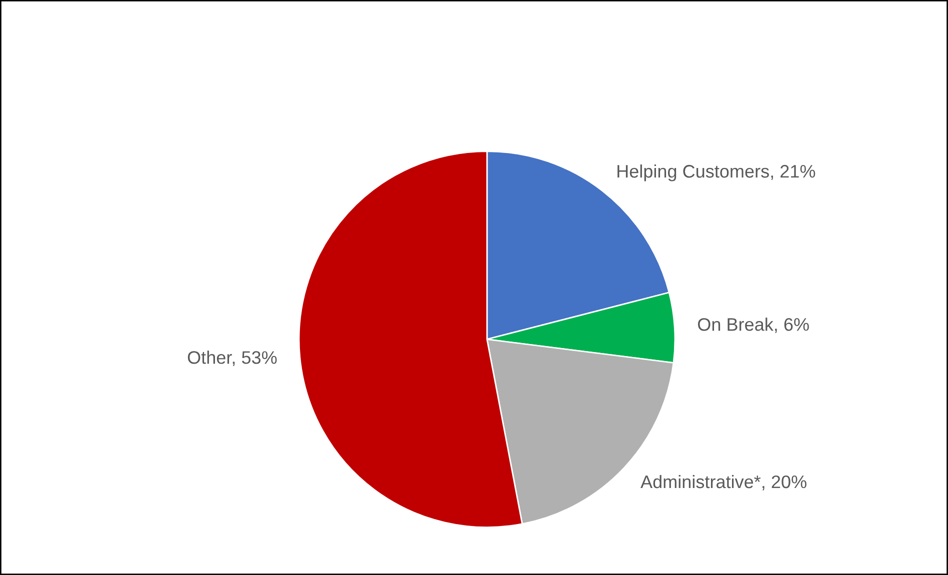  Describe the element at coordinates (717, 173) in the screenshot. I see `slice-label: Helping Customers, 21%` at that location.